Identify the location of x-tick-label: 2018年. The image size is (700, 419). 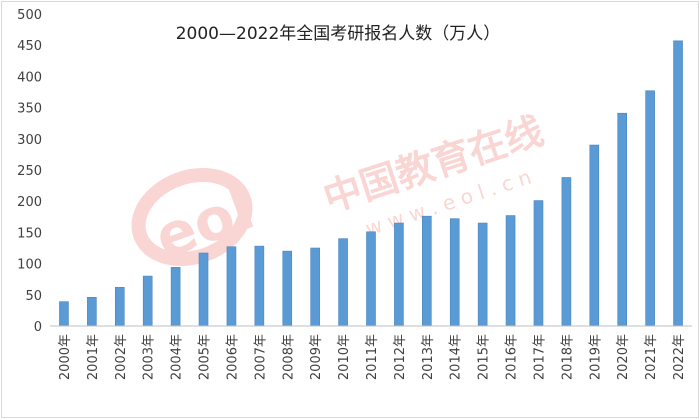
(567, 357).